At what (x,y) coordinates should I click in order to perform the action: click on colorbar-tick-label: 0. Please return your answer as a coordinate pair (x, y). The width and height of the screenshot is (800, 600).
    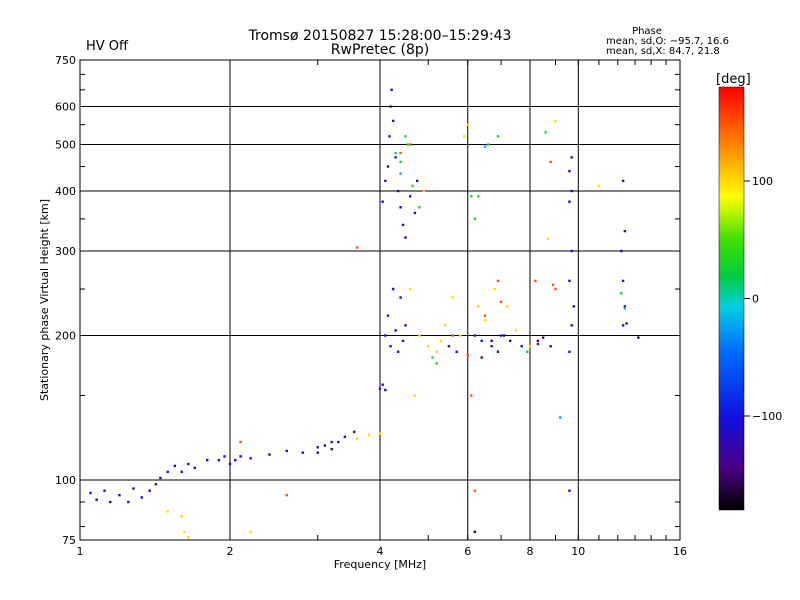
    Looking at the image, I should click on (755, 299).